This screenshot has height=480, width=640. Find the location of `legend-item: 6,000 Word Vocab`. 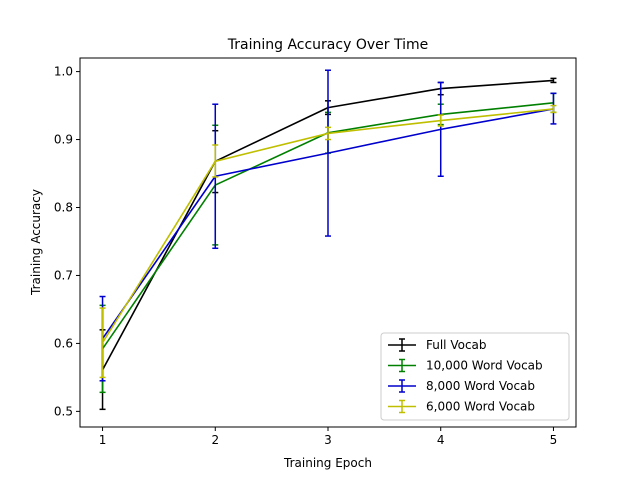

legend-item: 6,000 Word Vocab is located at coordinates (461, 407).